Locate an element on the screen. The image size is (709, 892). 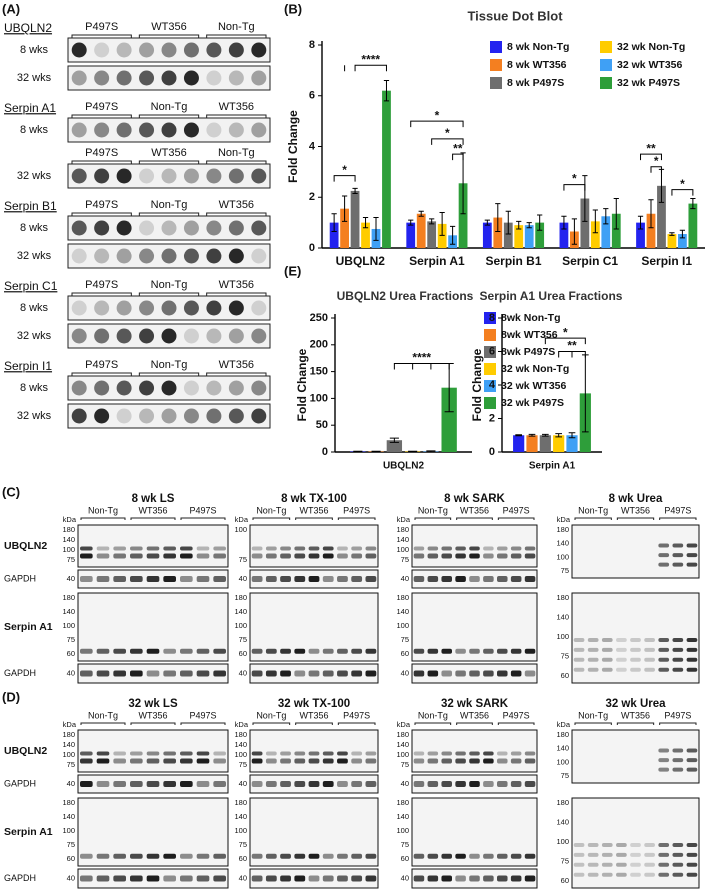
marker-label: 40 is located at coordinates (243, 672).